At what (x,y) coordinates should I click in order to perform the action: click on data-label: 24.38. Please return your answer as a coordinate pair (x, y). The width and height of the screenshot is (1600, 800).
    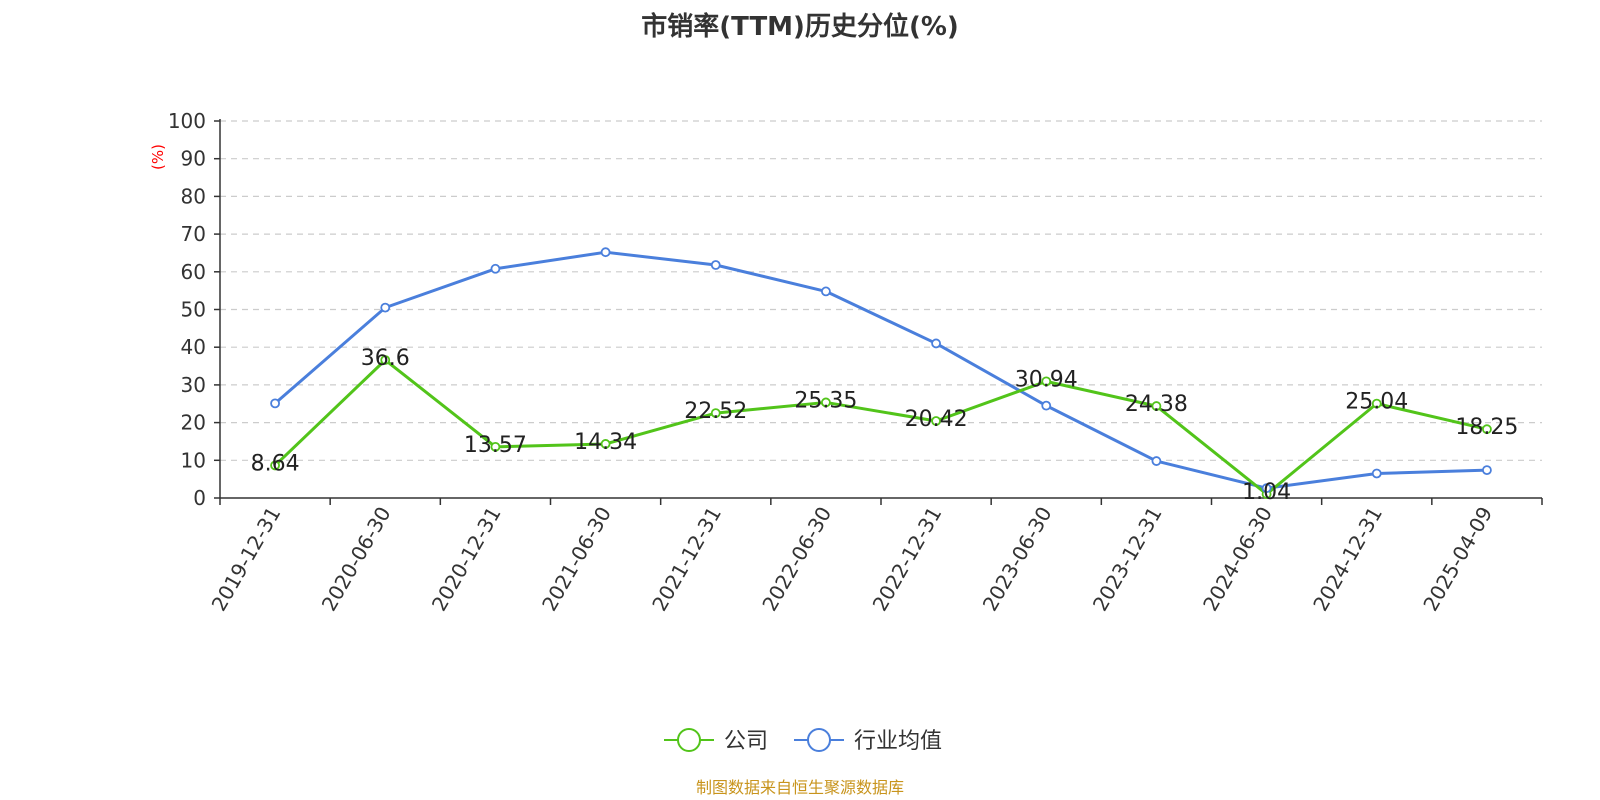
    Looking at the image, I should click on (1156, 404).